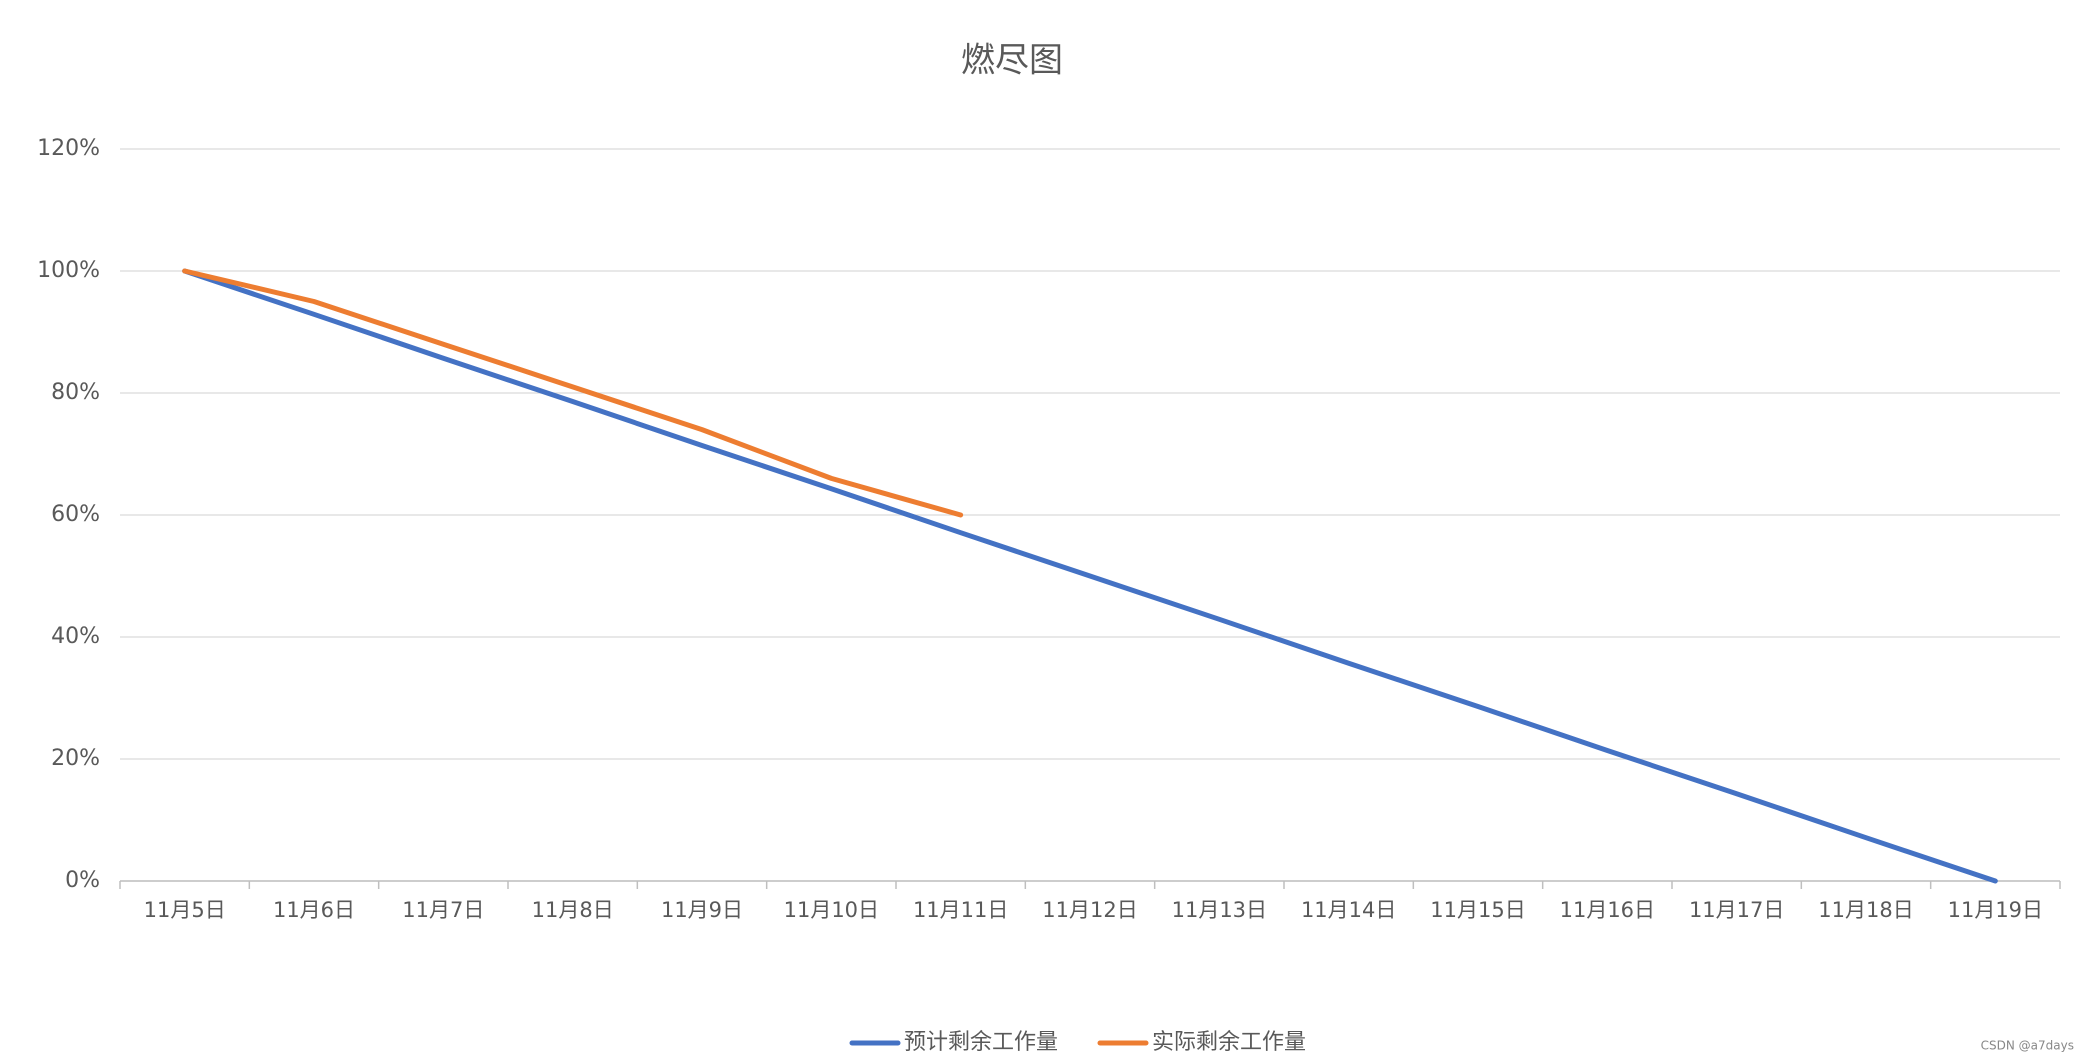 The image size is (2084, 1058). What do you see at coordinates (75, 636) in the screenshot?
I see `y-tick-label: 40%` at bounding box center [75, 636].